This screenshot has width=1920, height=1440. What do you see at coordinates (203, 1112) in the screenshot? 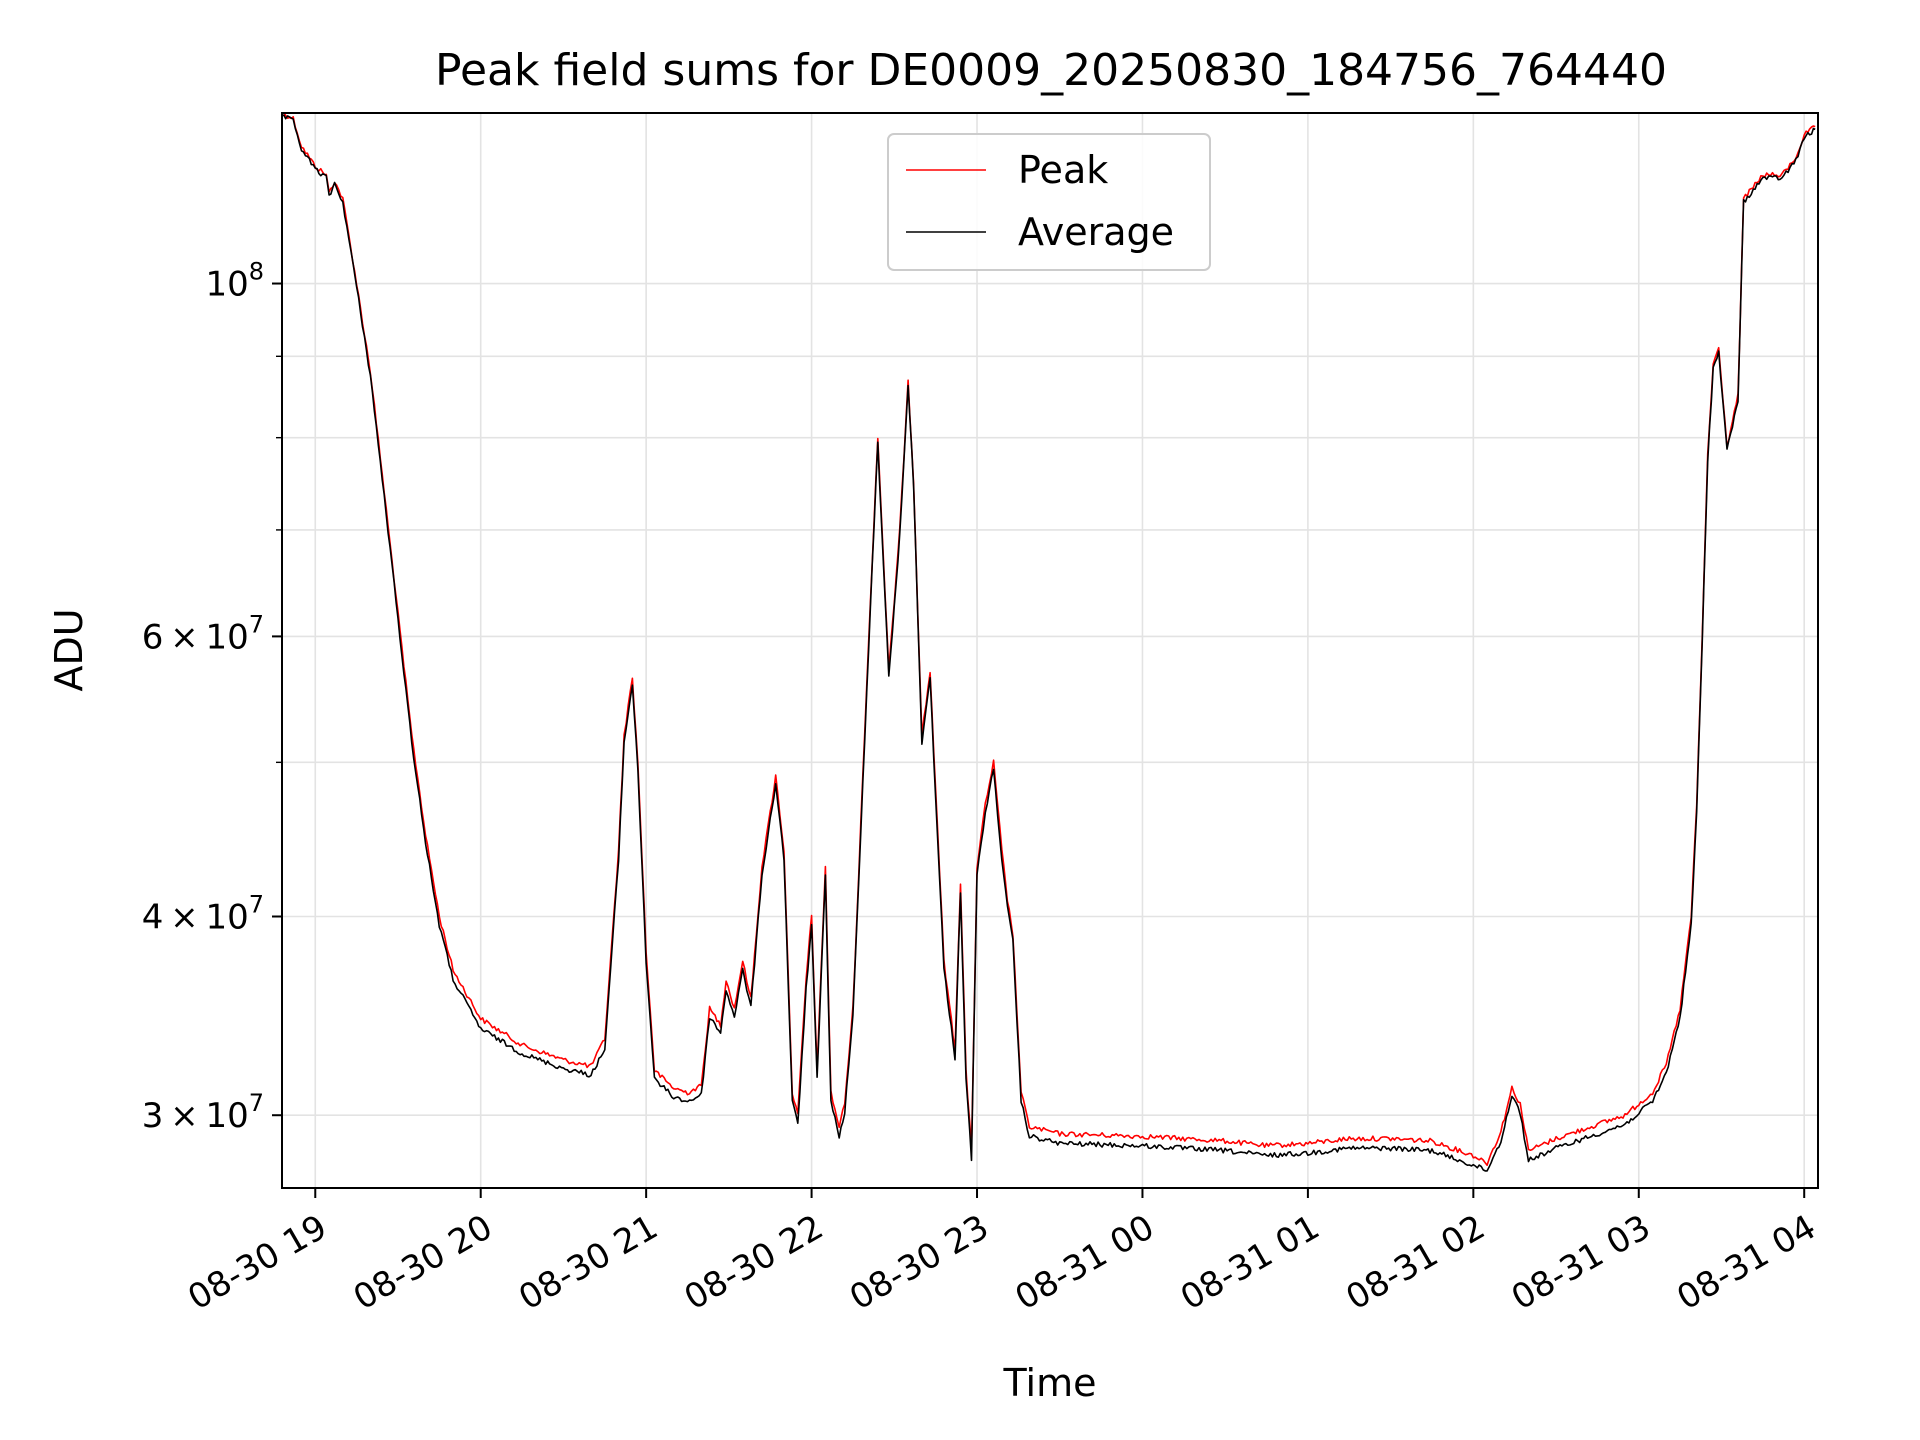
I see `y-tick-label: 3 × 10⁷` at bounding box center [203, 1112].